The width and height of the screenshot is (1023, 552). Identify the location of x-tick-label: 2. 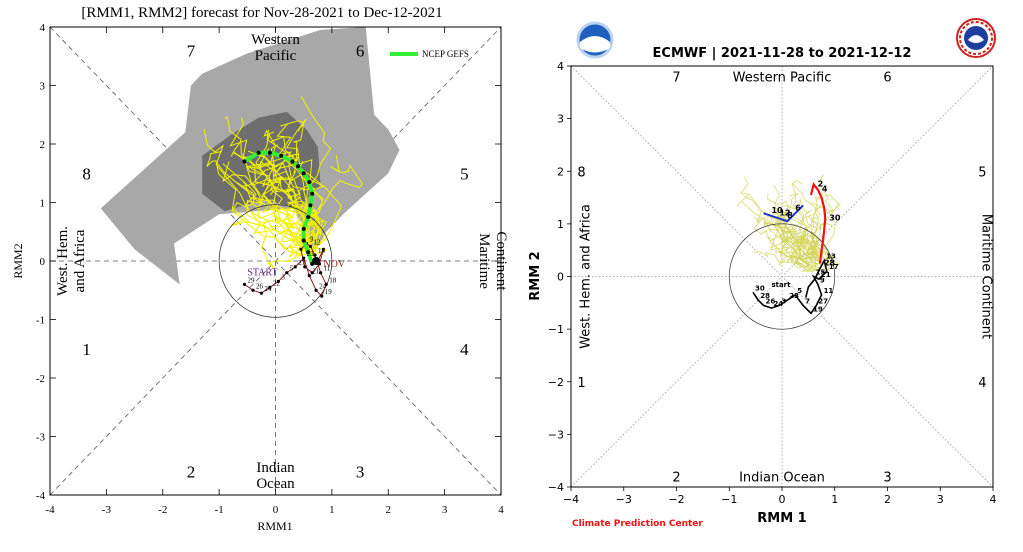
(887, 499).